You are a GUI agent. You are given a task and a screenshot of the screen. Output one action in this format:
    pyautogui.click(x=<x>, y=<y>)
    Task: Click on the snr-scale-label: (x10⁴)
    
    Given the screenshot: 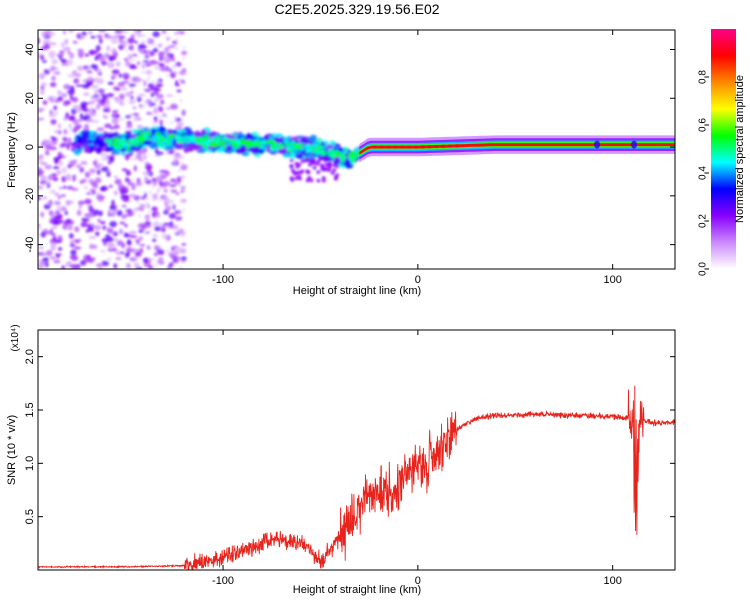 What is the action you would take?
    pyautogui.click(x=15, y=337)
    